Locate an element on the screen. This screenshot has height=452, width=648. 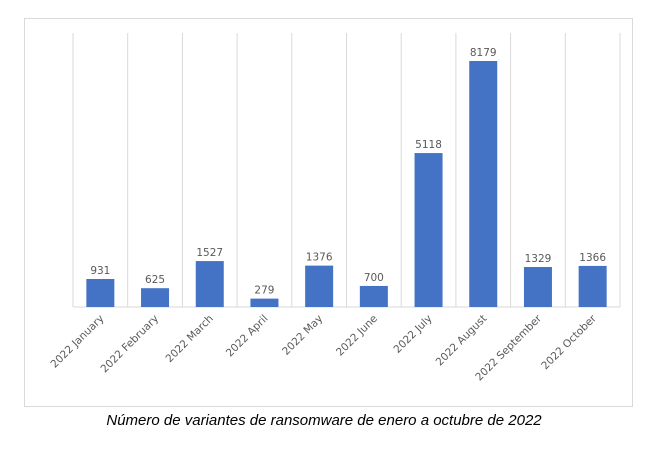
x-tick-label: 2022 June is located at coordinates (357, 336).